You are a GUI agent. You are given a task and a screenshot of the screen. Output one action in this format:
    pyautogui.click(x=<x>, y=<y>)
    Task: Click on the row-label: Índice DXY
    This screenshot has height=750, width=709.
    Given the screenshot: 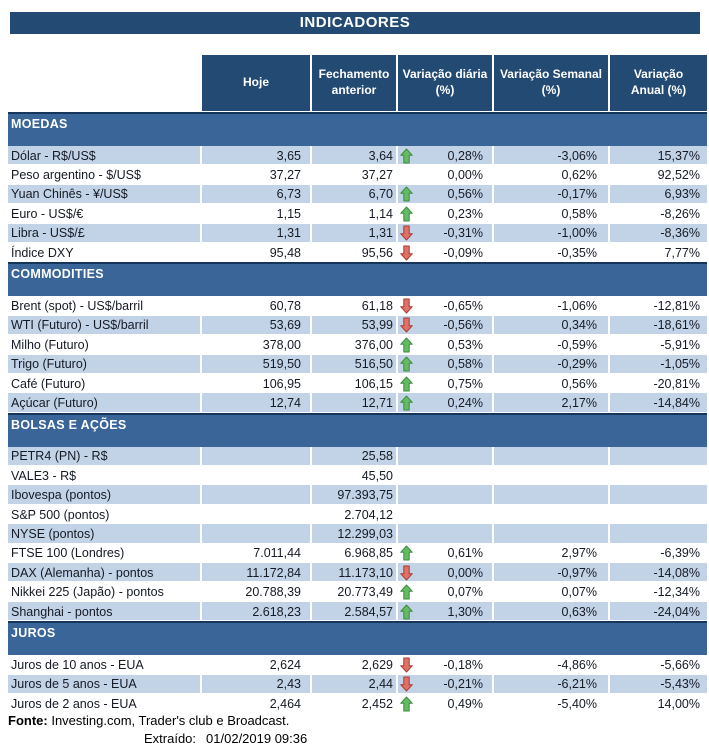 What is the action you would take?
    pyautogui.click(x=42, y=252)
    